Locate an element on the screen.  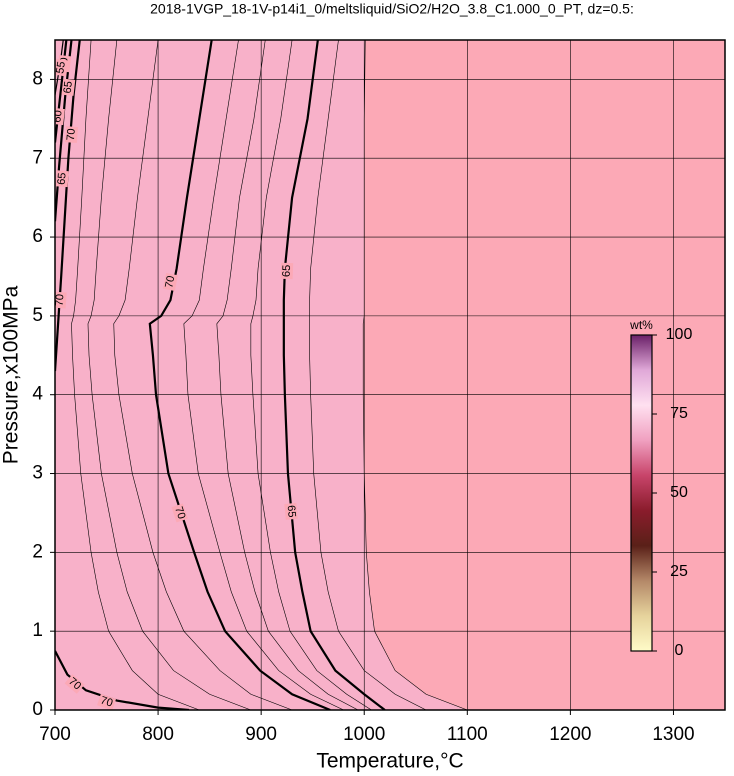
x-axis-label: Temperature,°C is located at coordinates (389, 761).